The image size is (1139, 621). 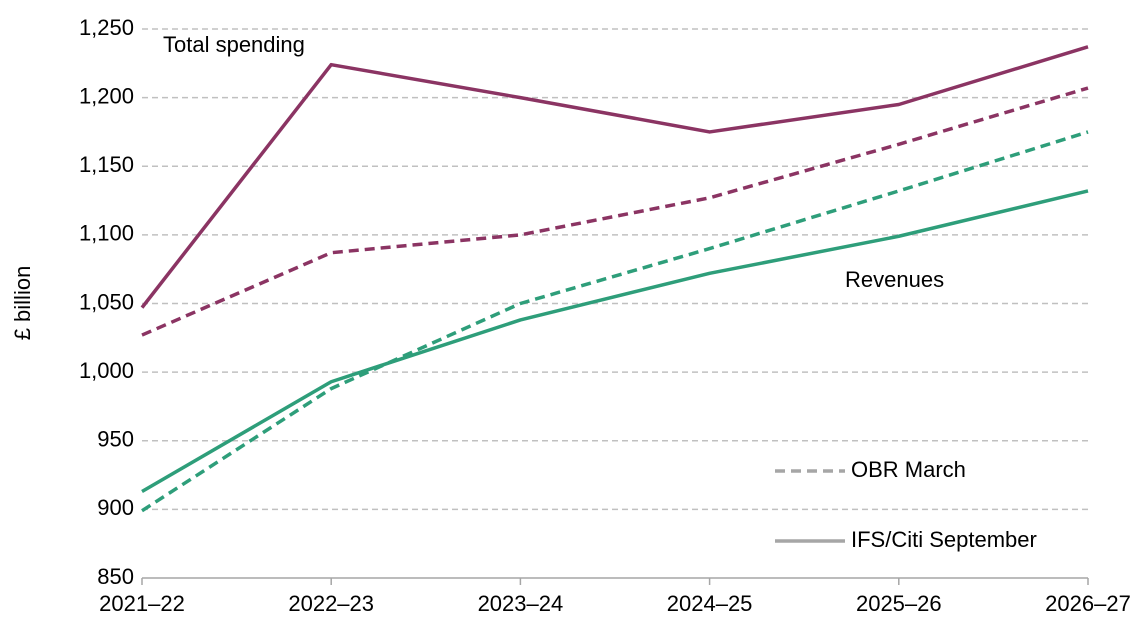 What do you see at coordinates (710, 603) in the screenshot?
I see `x-tick-label: 2024–25` at bounding box center [710, 603].